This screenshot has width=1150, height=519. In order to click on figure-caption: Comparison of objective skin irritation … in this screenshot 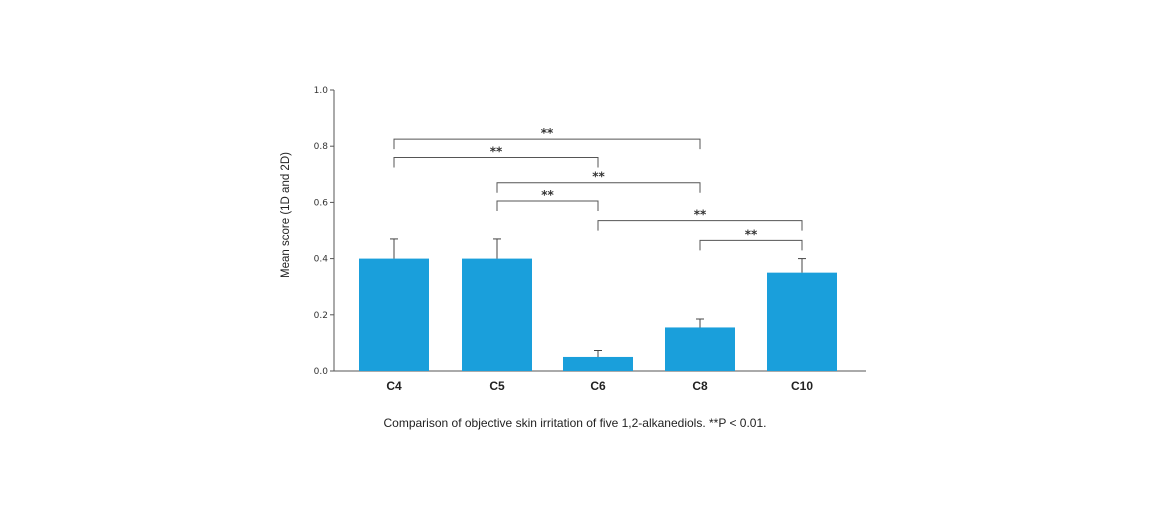, I will do `click(575, 423)`.